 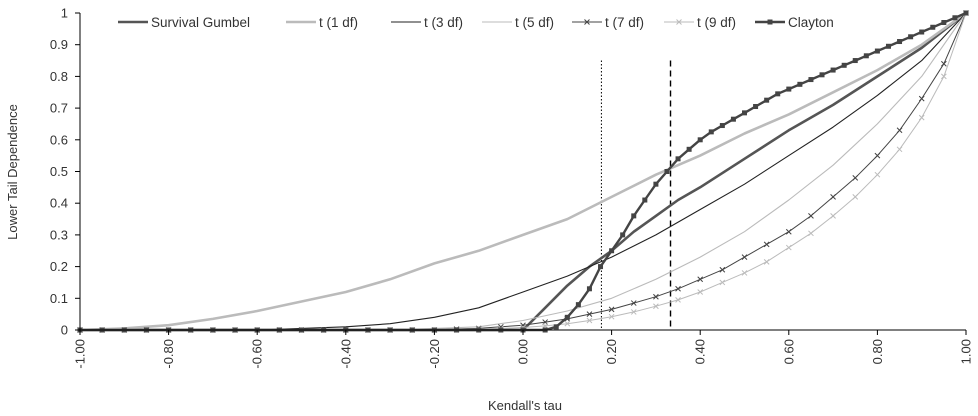 What do you see at coordinates (587, 22) in the screenshot?
I see `legend-t-7-df-marker` at bounding box center [587, 22].